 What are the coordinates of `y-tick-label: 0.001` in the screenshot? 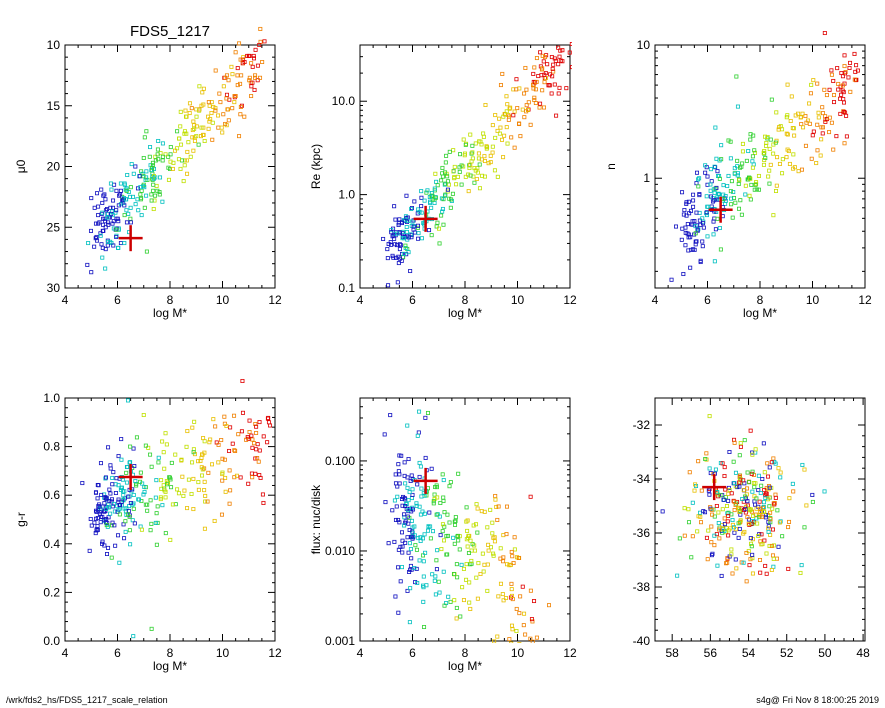 It's located at (340, 641).